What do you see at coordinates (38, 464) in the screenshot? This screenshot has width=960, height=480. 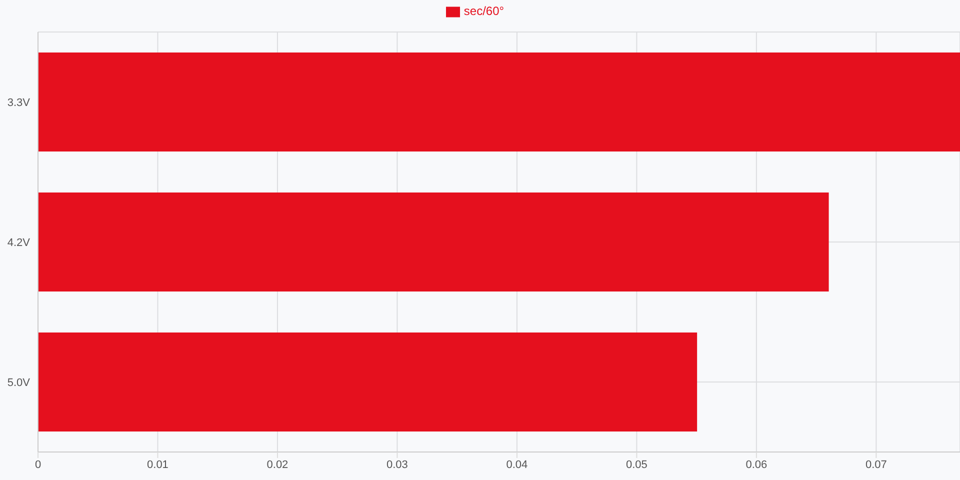 I see `x-tick-label: 0` at bounding box center [38, 464].